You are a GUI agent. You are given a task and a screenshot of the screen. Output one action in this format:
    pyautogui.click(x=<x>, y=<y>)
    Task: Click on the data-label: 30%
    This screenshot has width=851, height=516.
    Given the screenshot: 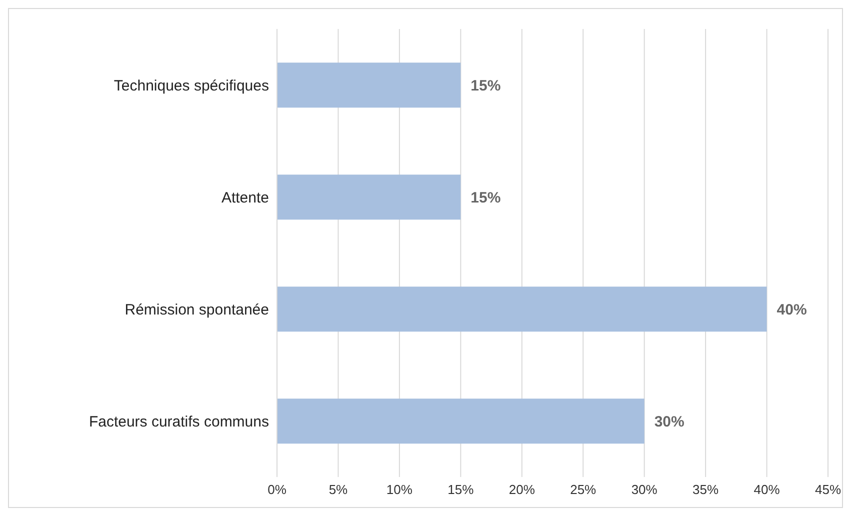 What is the action you would take?
    pyautogui.click(x=669, y=421)
    